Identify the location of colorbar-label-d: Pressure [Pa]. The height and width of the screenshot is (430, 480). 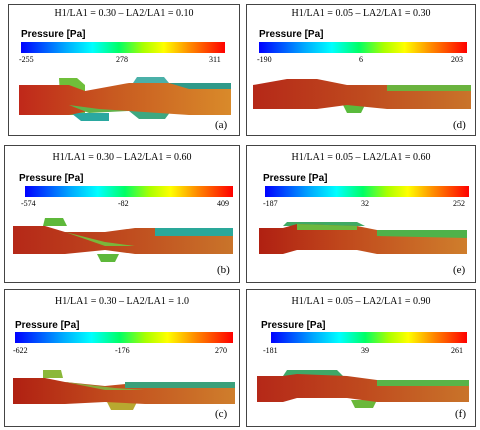
(291, 34).